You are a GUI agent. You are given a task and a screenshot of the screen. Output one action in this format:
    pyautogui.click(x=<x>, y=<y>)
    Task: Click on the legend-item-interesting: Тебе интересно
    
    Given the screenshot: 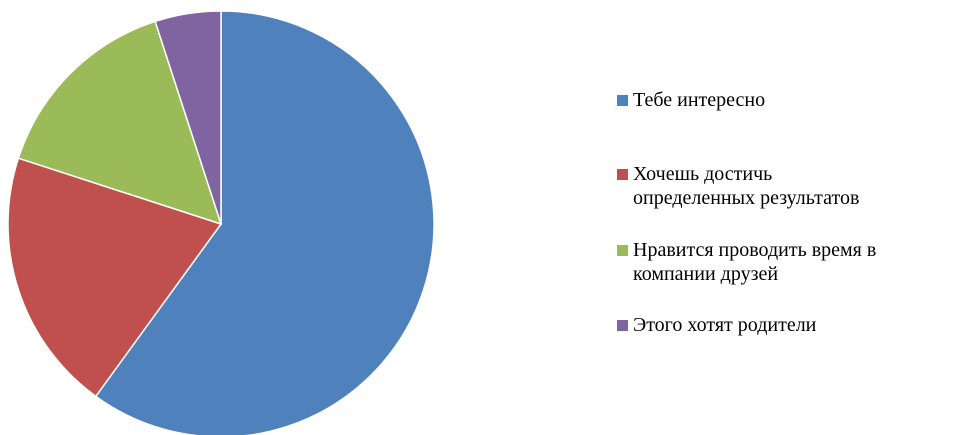 What is the action you would take?
    pyautogui.click(x=691, y=100)
    